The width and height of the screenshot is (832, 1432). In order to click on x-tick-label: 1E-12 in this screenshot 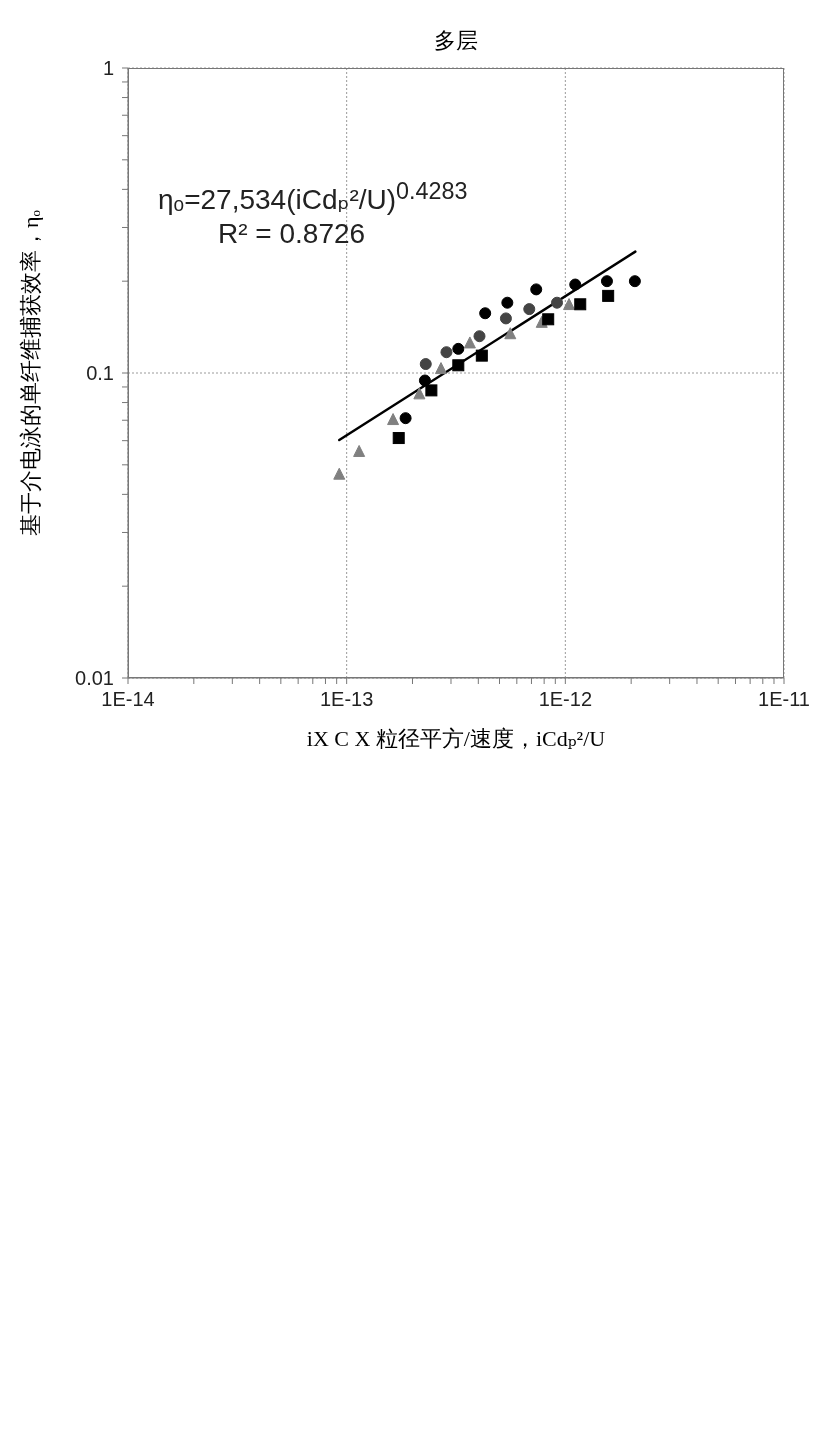, I will do `click(565, 699)`.